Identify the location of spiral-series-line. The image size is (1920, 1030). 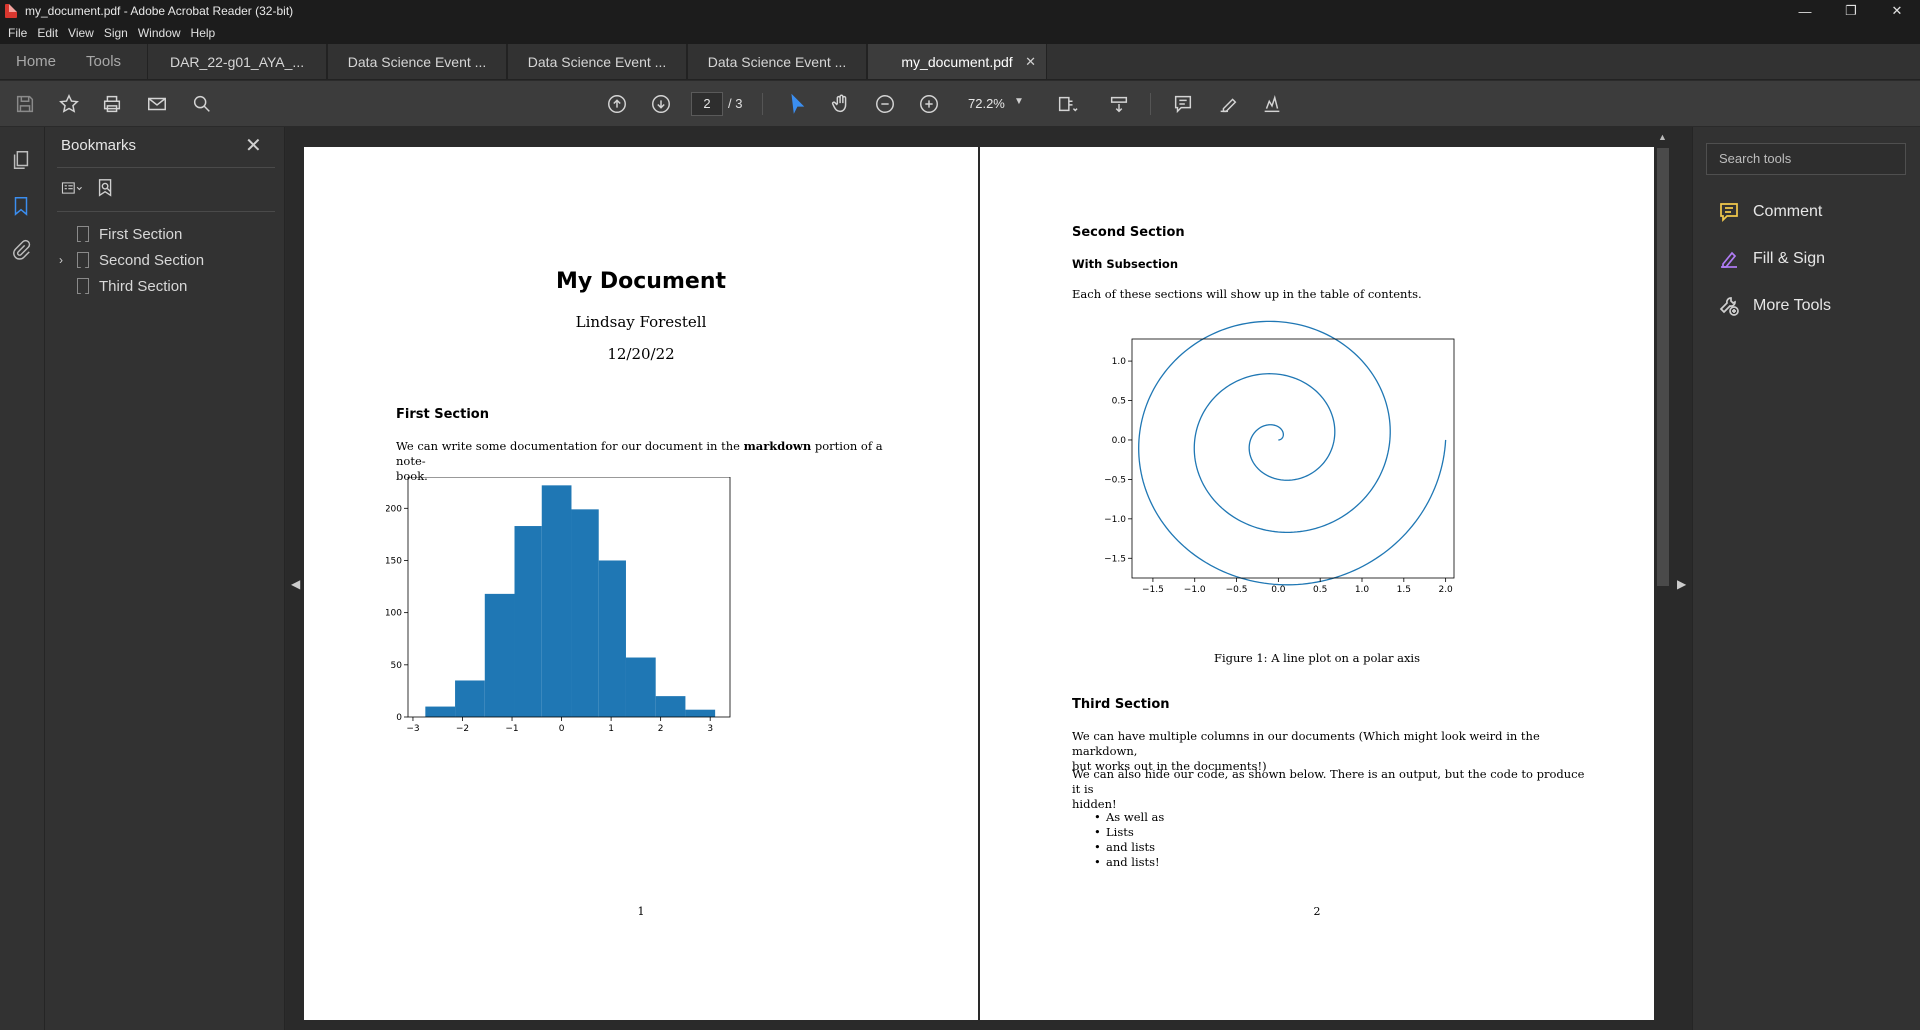
(1292, 453).